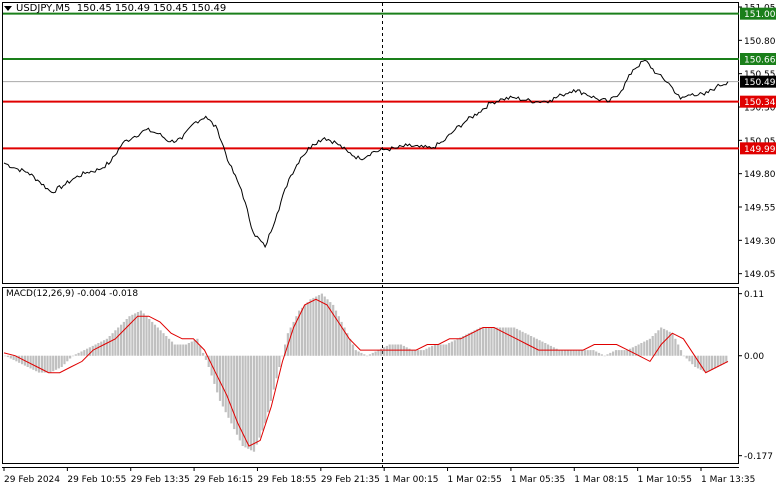 The image size is (781, 489). I want to click on price-tick-label: 150.05, so click(760, 142).